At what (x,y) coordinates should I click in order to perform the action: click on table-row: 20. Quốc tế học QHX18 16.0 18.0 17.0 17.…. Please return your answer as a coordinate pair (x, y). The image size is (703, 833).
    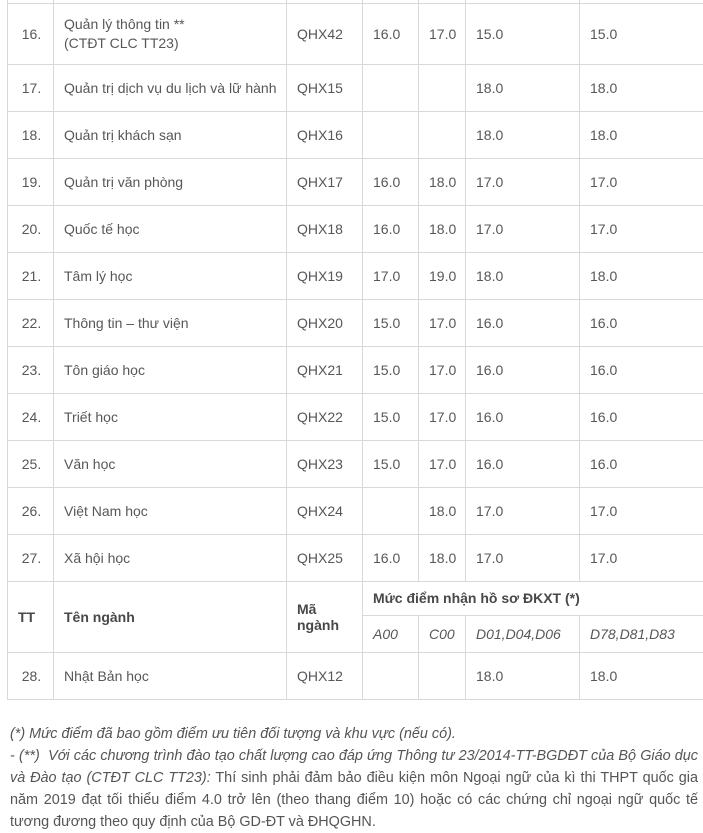
    Looking at the image, I should click on (355, 228).